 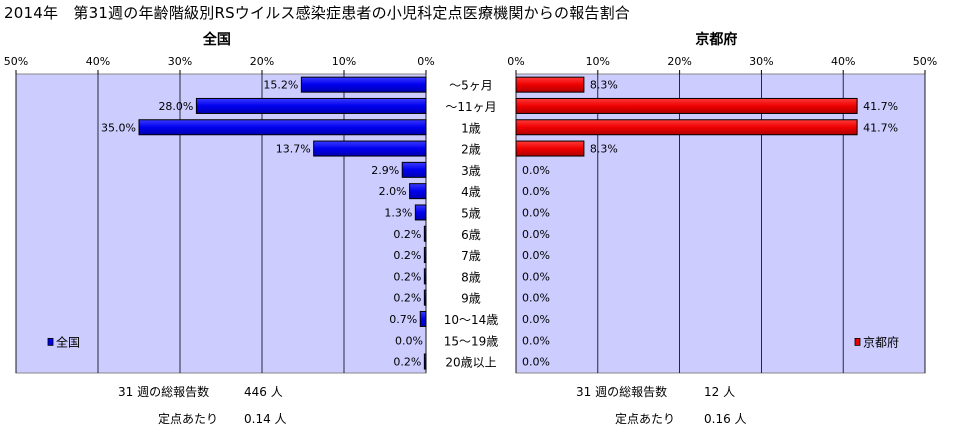 I want to click on category-label: 6歳, so click(x=471, y=235).